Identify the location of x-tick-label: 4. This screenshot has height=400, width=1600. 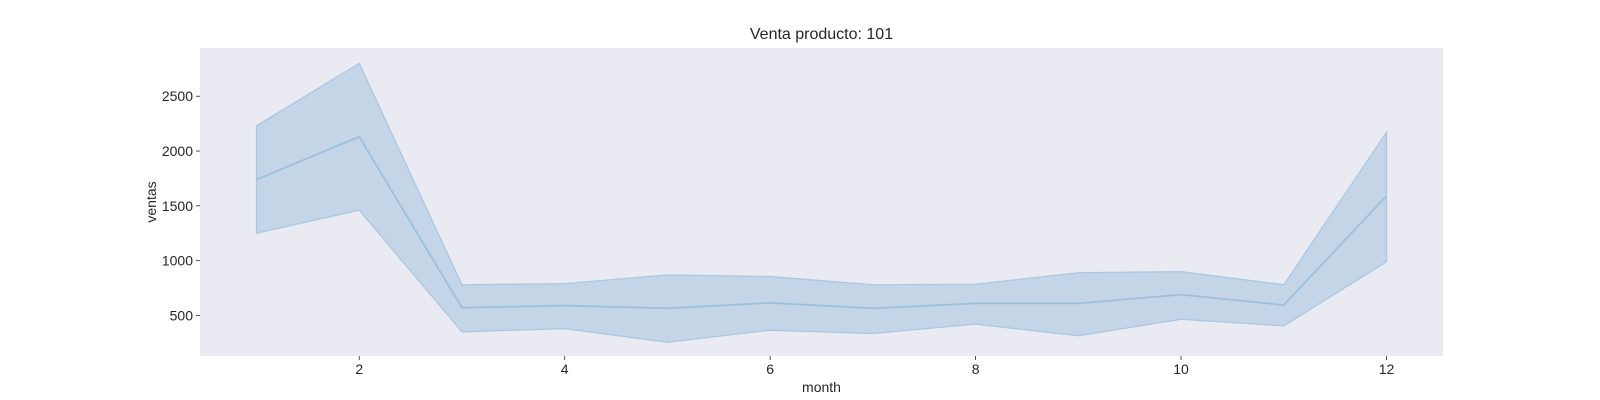
(565, 369).